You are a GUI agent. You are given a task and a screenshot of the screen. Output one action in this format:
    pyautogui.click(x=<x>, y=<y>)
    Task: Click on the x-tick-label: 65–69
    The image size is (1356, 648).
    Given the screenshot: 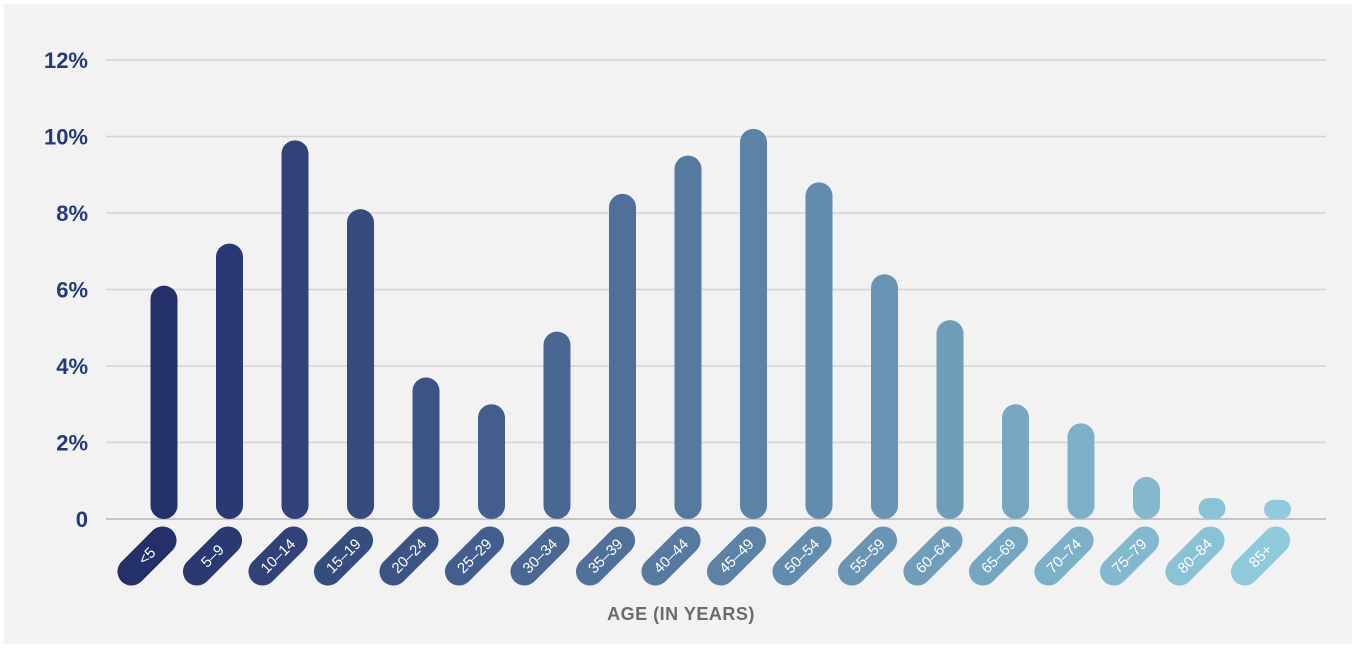 What is the action you would take?
    pyautogui.click(x=998, y=556)
    